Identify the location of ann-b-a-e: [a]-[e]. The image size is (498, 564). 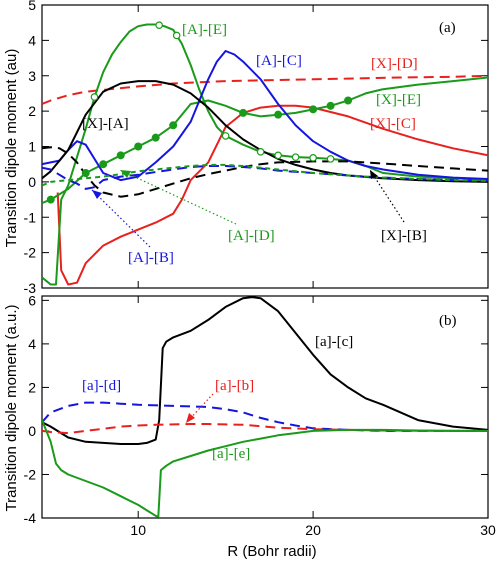
(231, 454).